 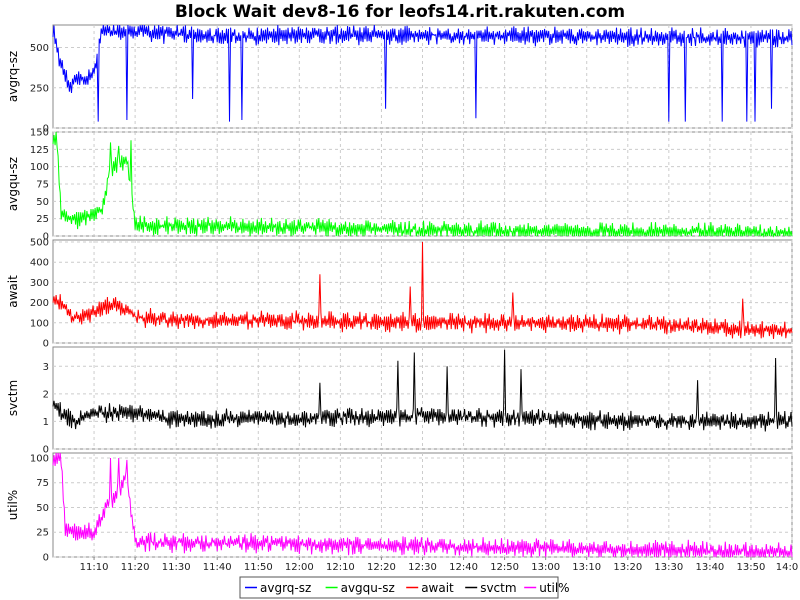 What do you see at coordinates (627, 567) in the screenshot?
I see `x-tick-label: 13:20` at bounding box center [627, 567].